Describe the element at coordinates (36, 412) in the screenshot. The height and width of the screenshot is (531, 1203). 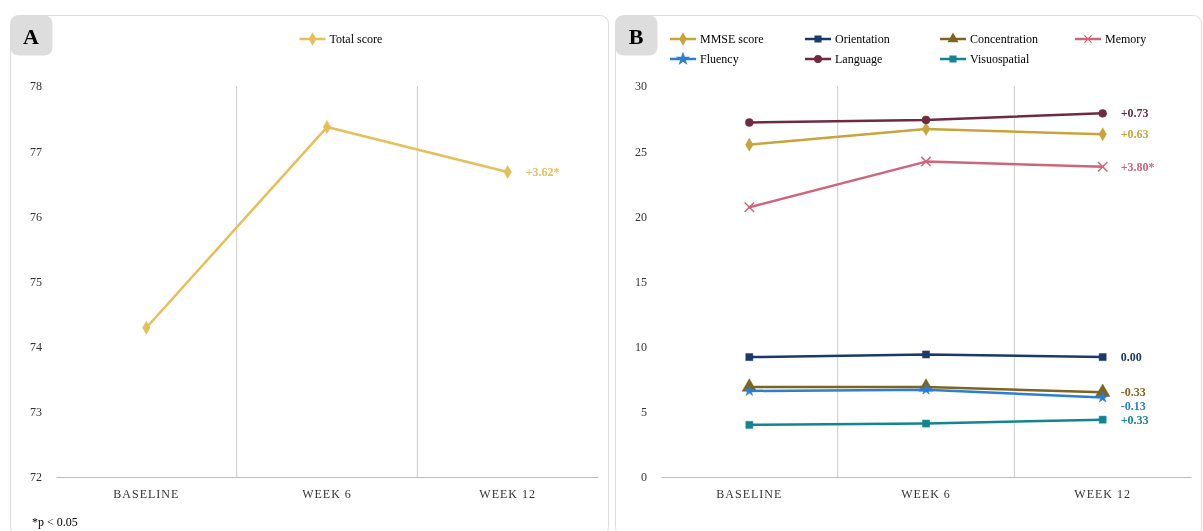
I see `y-tick-label: 73` at that location.